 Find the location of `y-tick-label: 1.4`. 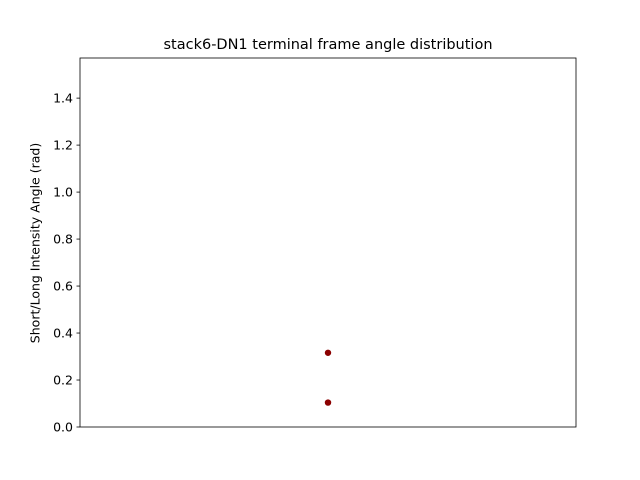

y-tick-label: 1.4 is located at coordinates (63, 98).